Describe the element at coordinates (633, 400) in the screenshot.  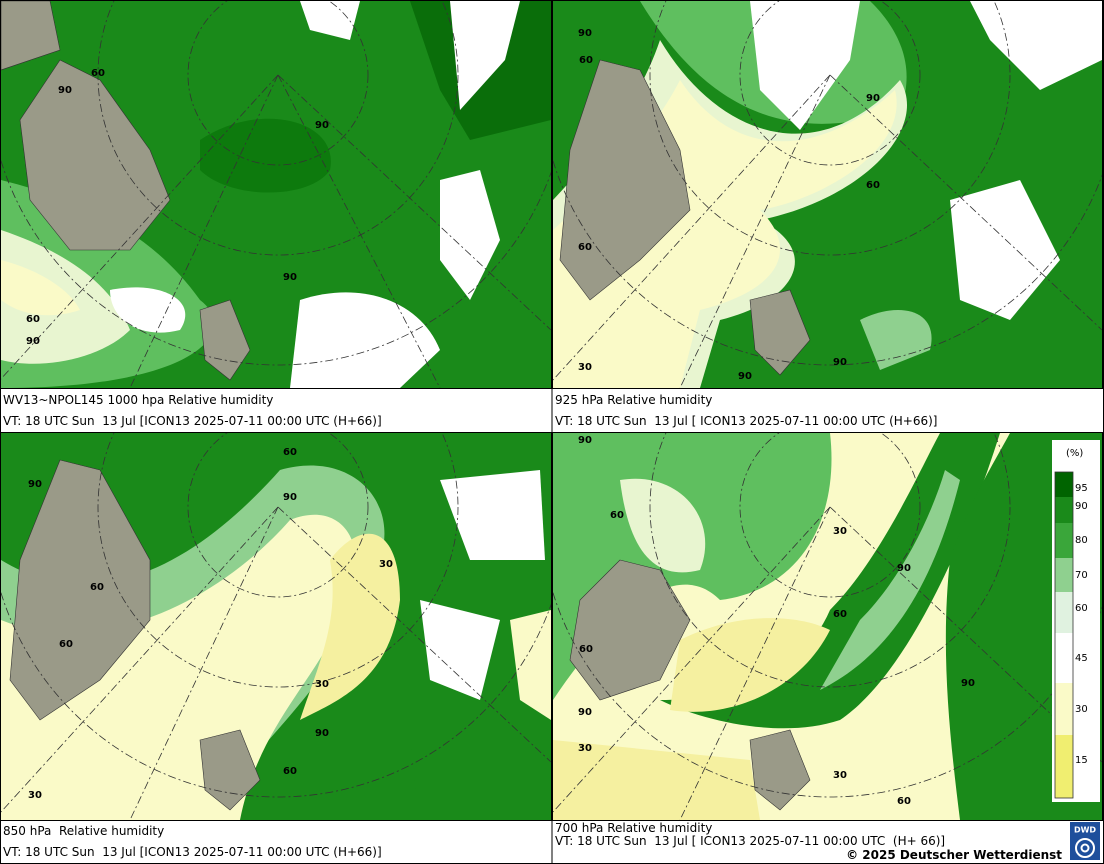
I see `panel-title: 925 hPa Relative humidity` at that location.